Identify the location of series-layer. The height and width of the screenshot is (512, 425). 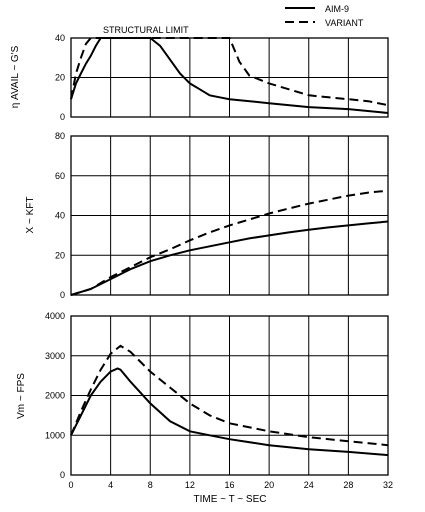
(229, 75).